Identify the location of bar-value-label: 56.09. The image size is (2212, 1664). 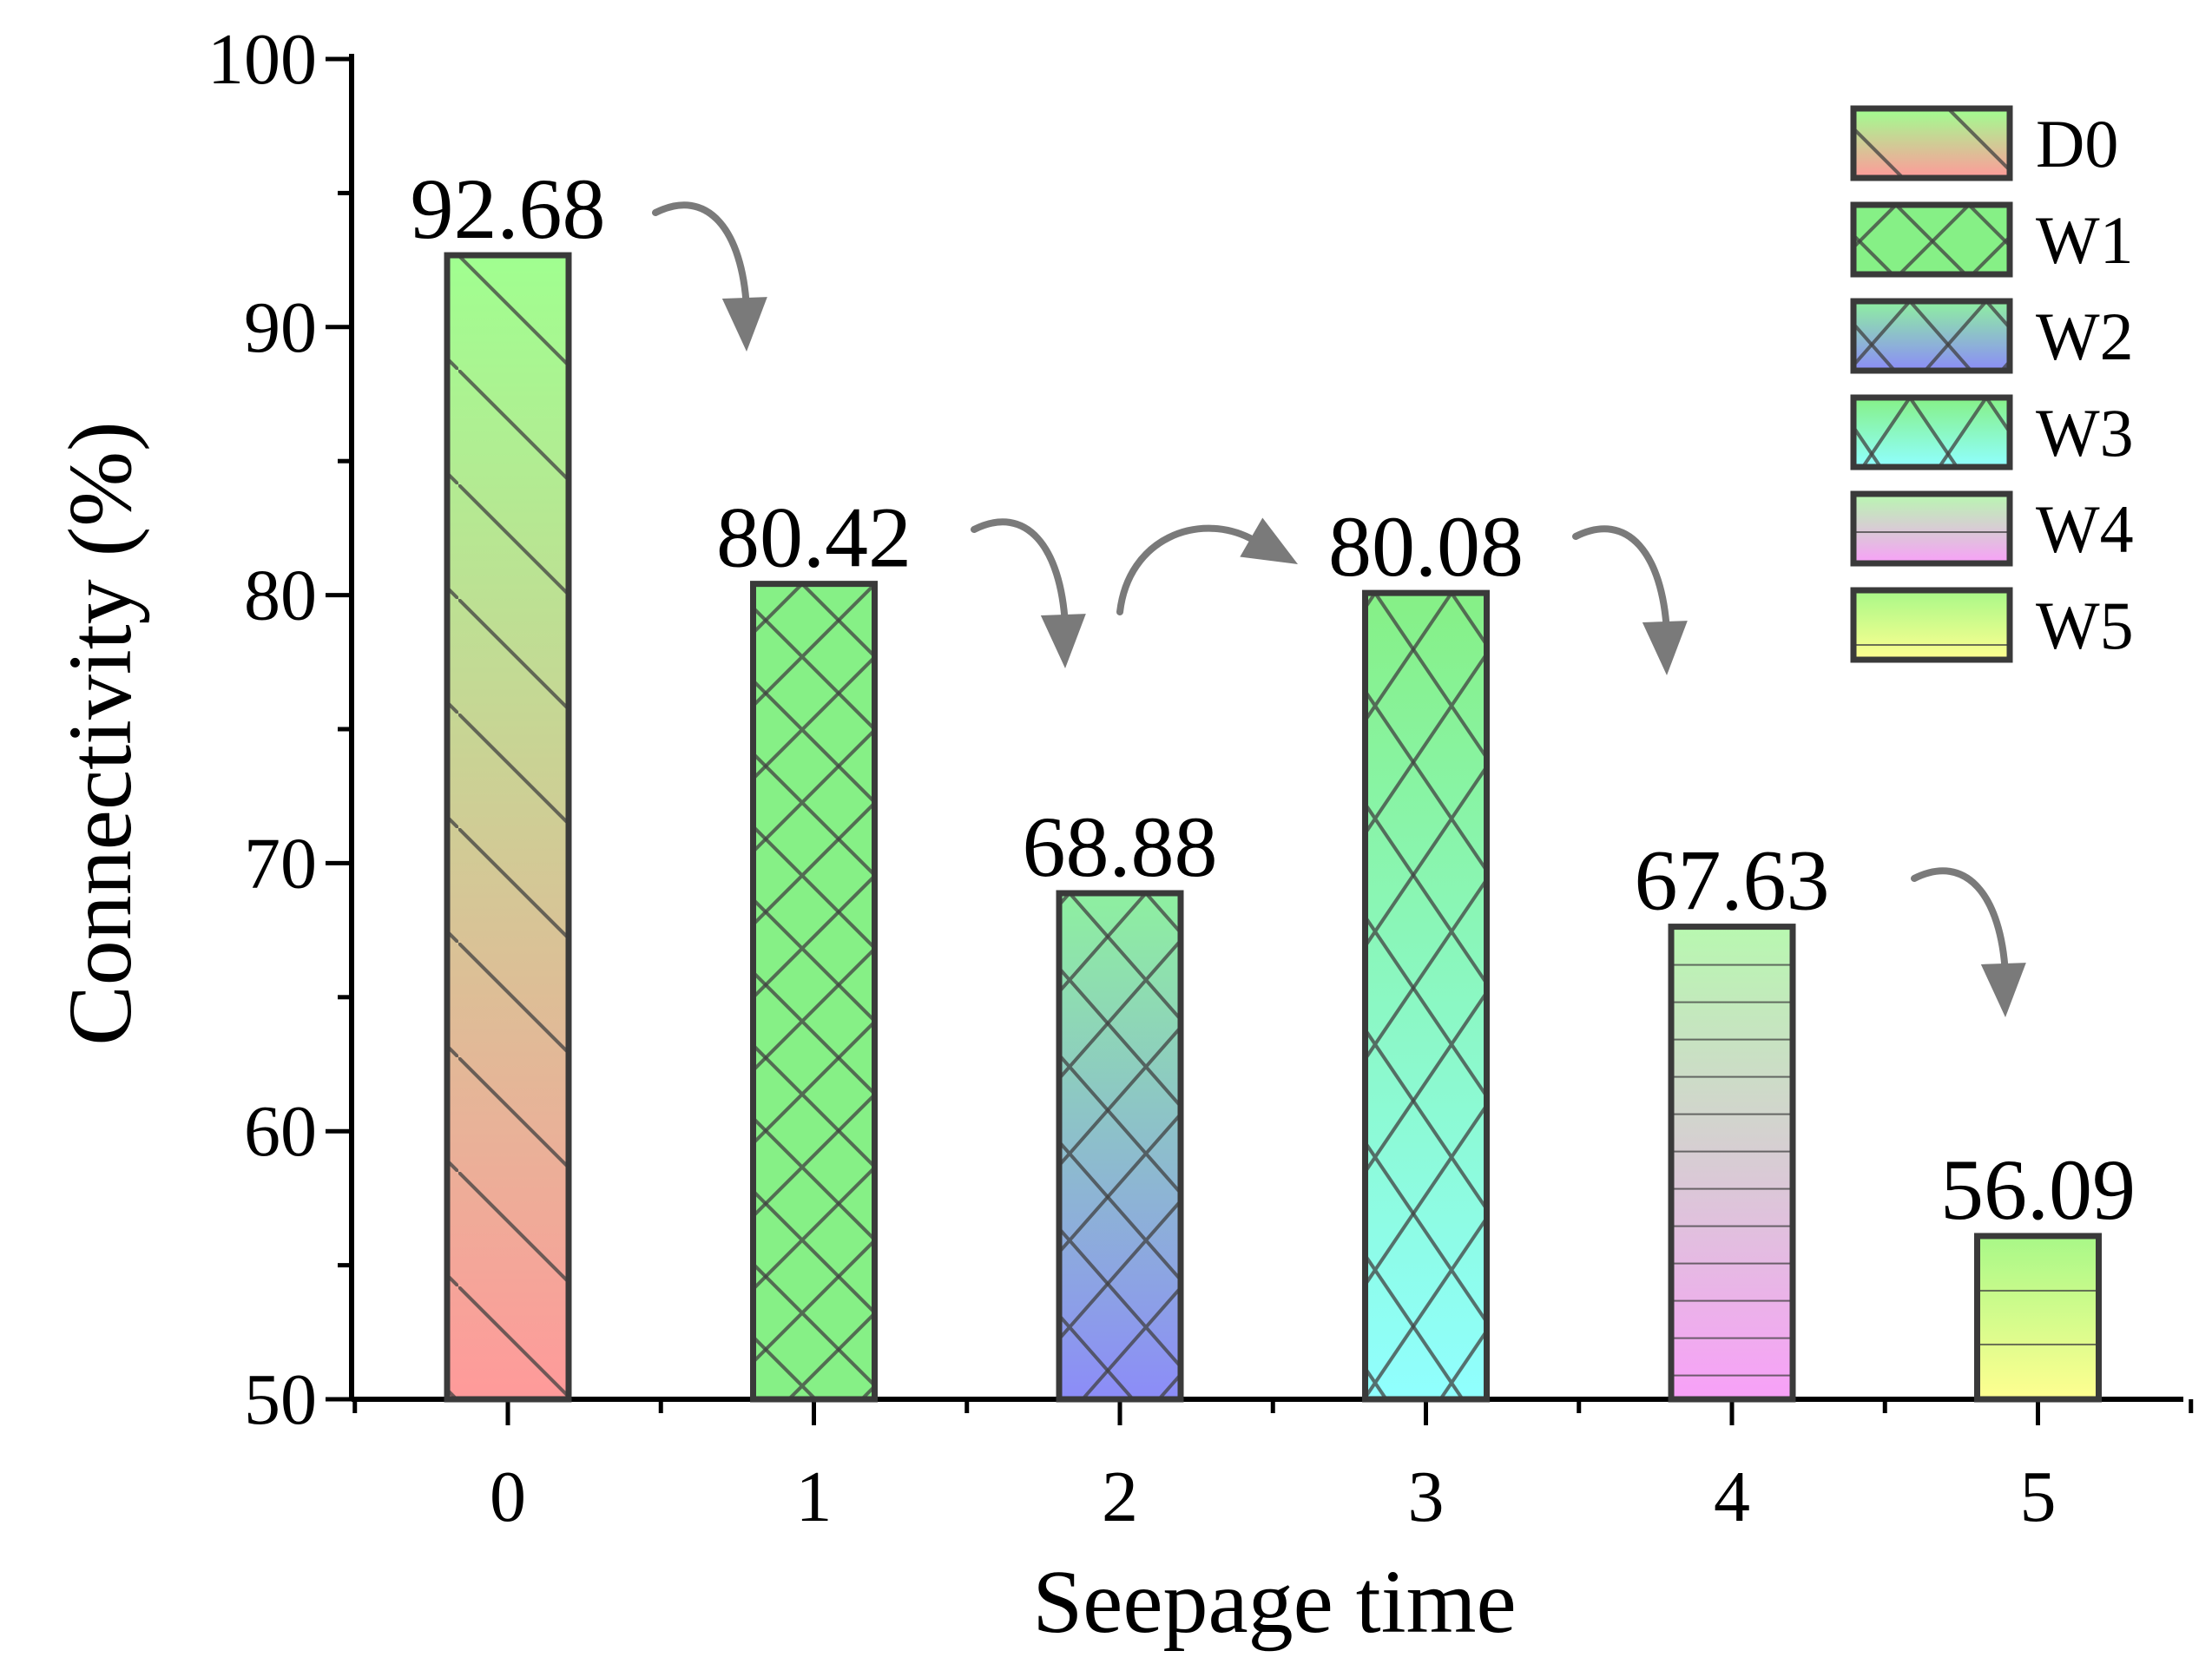
(2038, 1189).